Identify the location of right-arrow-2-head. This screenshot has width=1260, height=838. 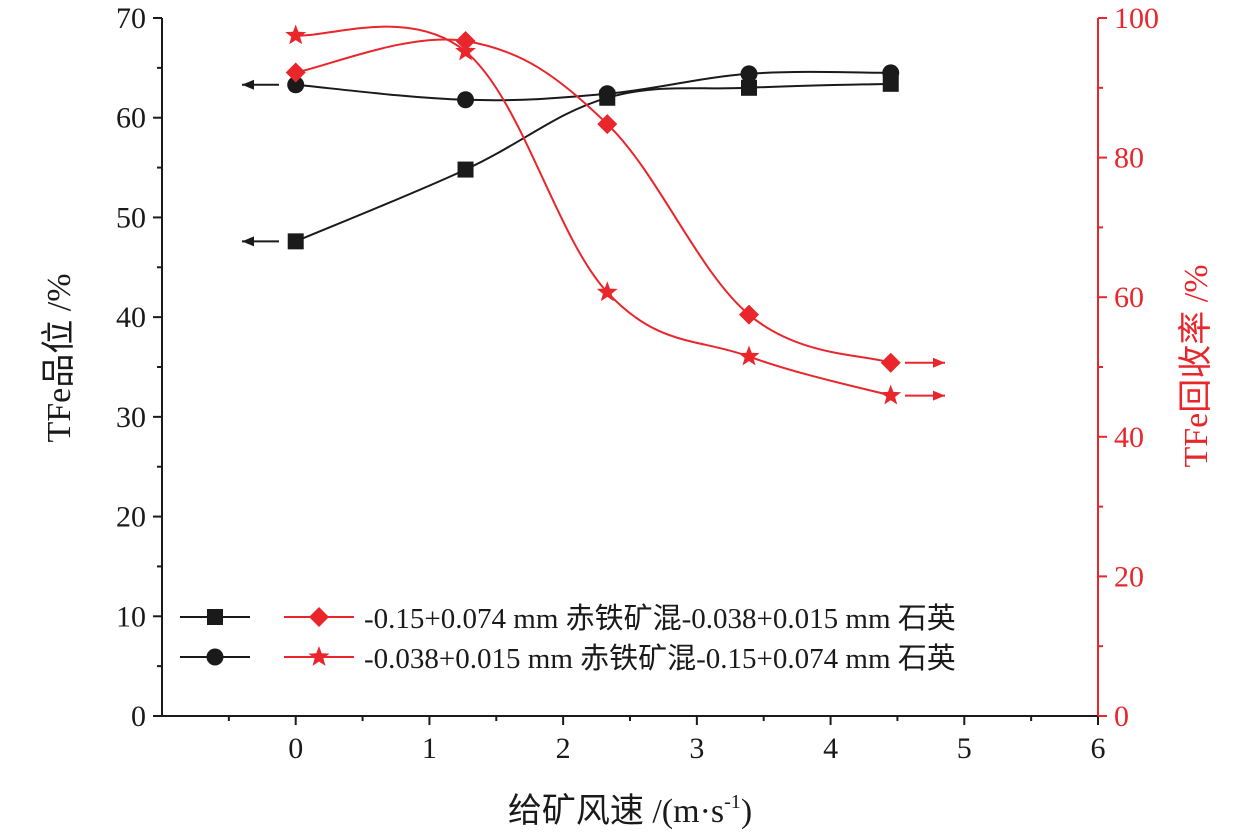
(939, 395).